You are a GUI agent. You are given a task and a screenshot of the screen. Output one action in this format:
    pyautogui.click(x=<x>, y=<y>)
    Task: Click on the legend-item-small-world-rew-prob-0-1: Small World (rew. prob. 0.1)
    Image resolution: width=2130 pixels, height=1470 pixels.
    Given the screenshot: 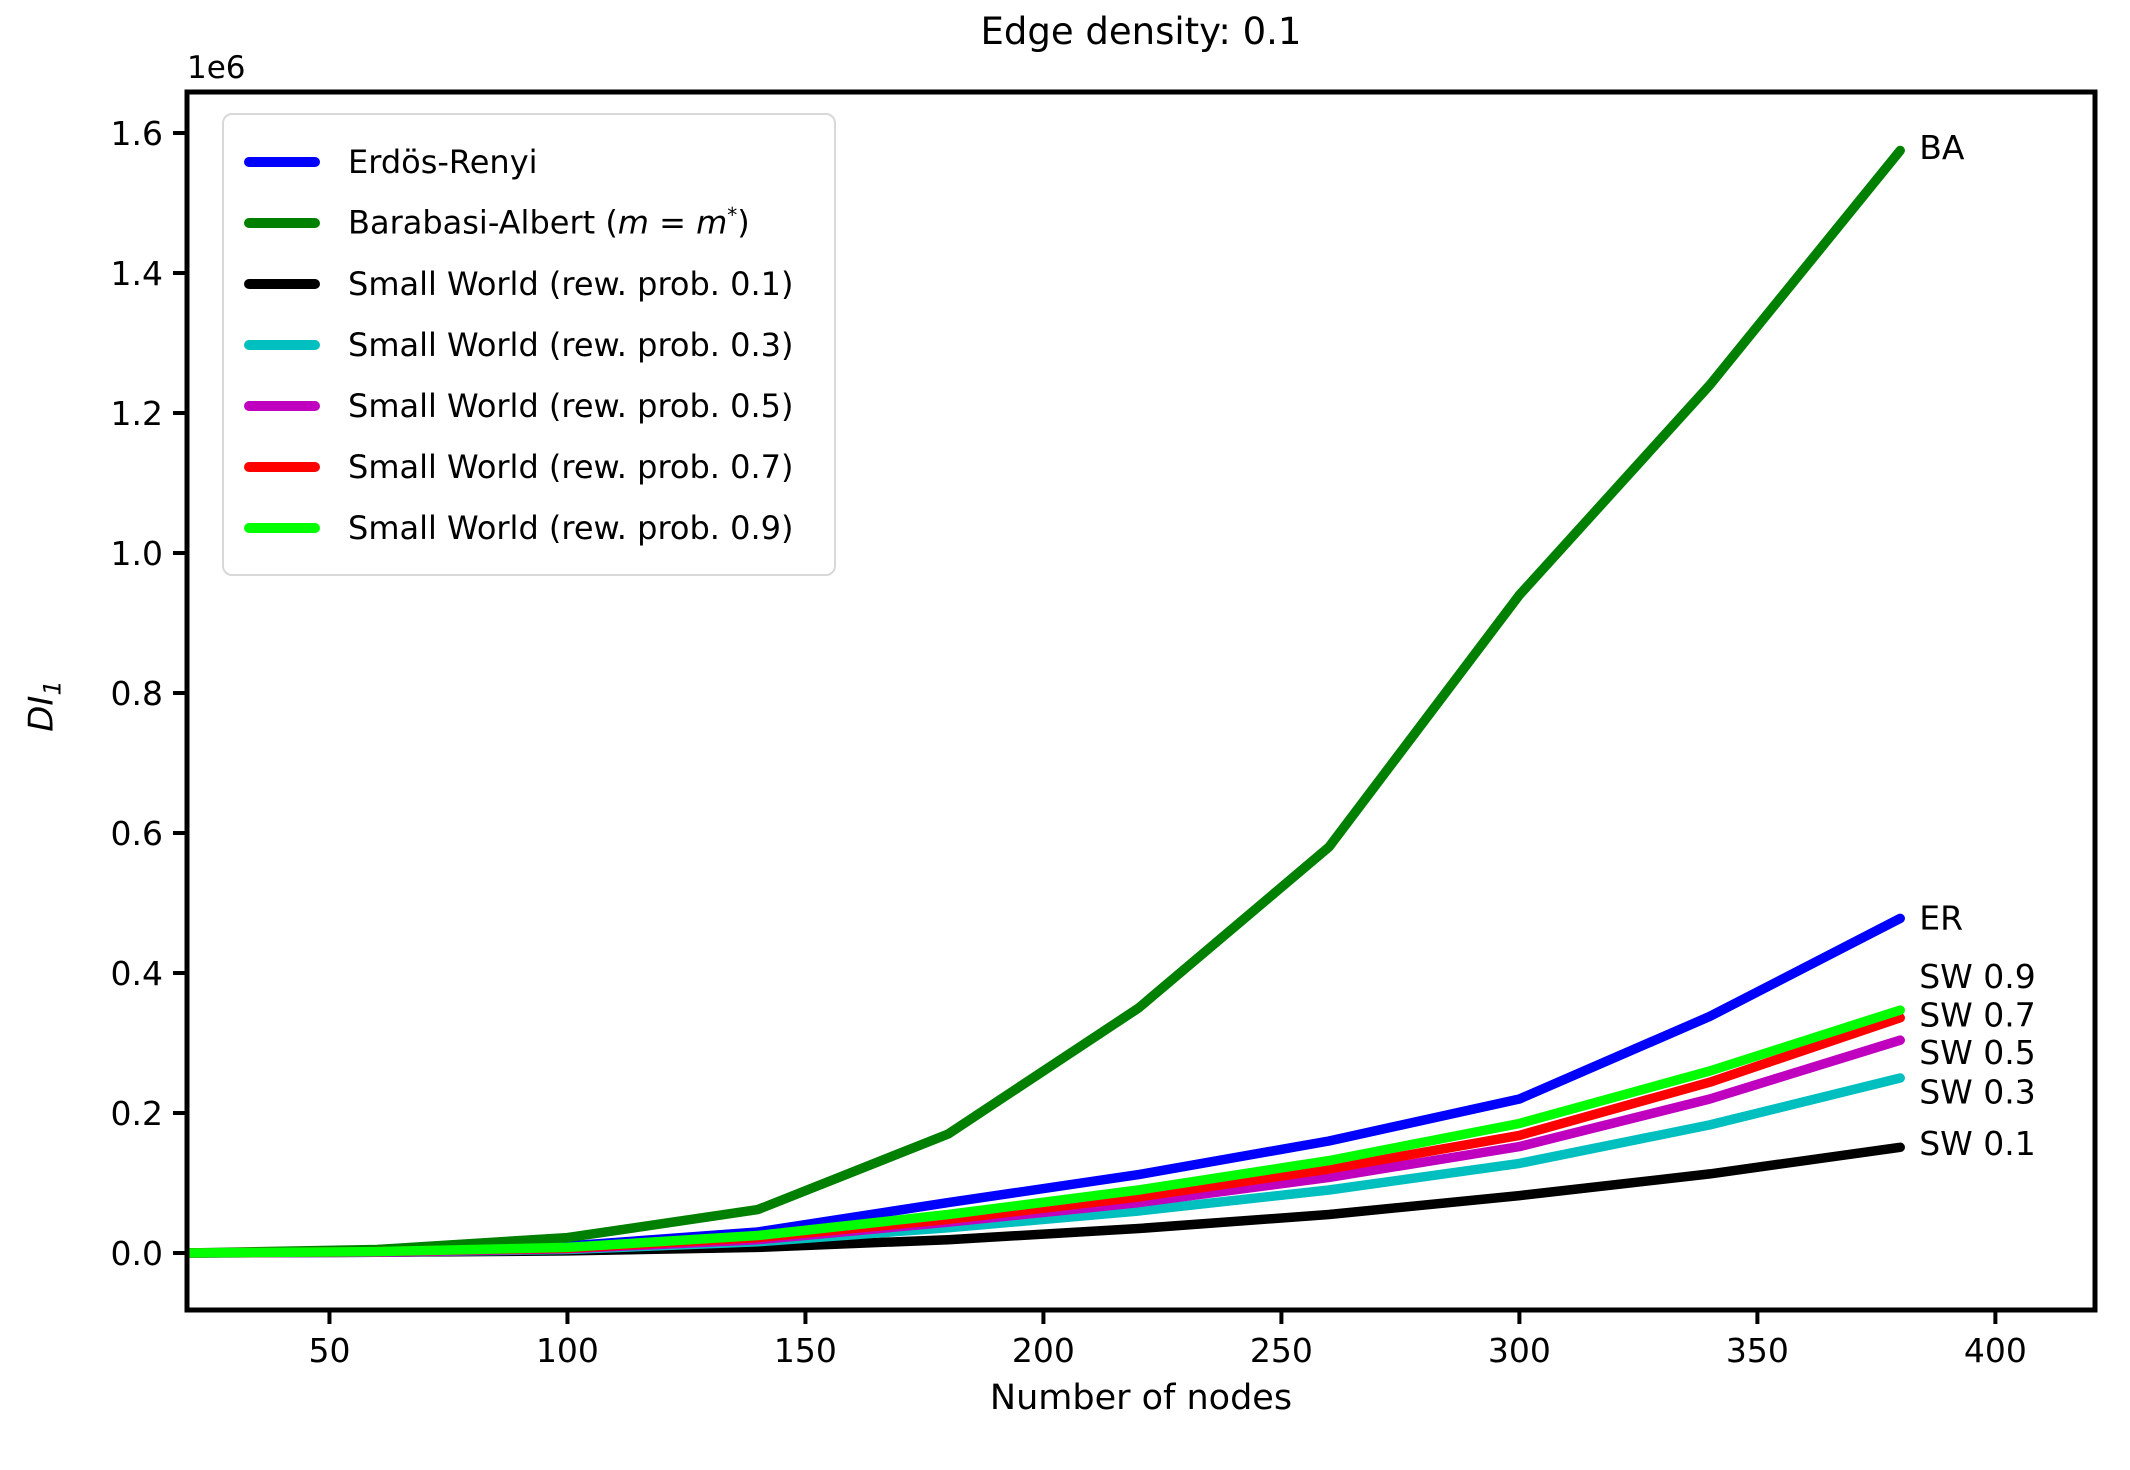 What is the action you would take?
    pyautogui.click(x=519, y=283)
    